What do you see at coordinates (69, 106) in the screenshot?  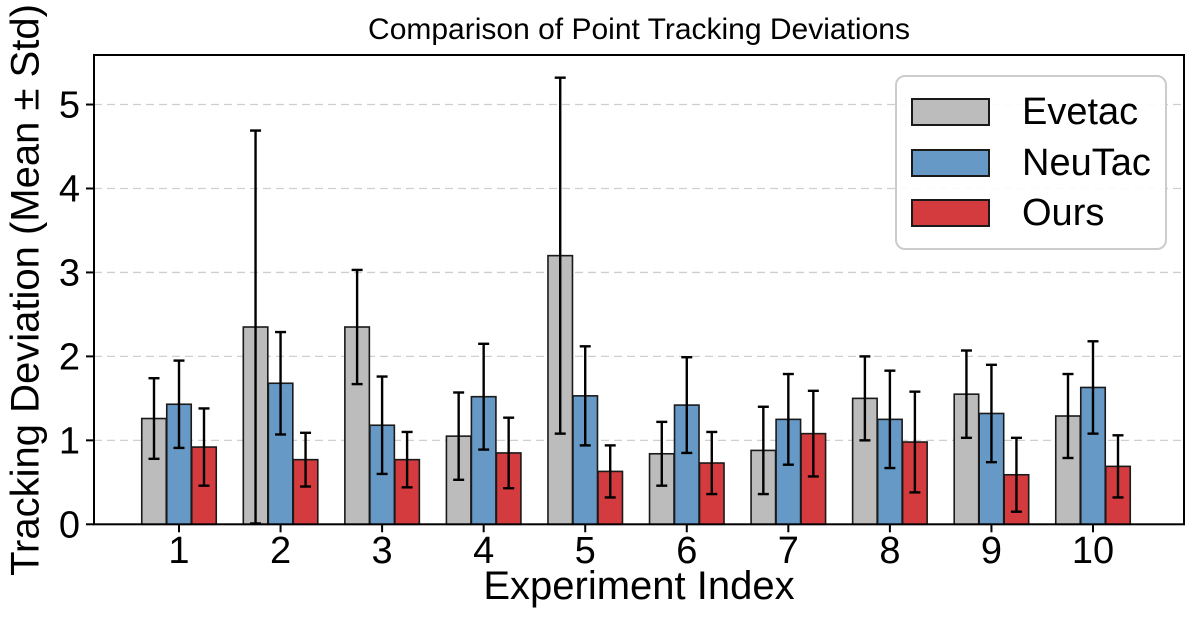 I see `y-tick-label: 5` at bounding box center [69, 106].